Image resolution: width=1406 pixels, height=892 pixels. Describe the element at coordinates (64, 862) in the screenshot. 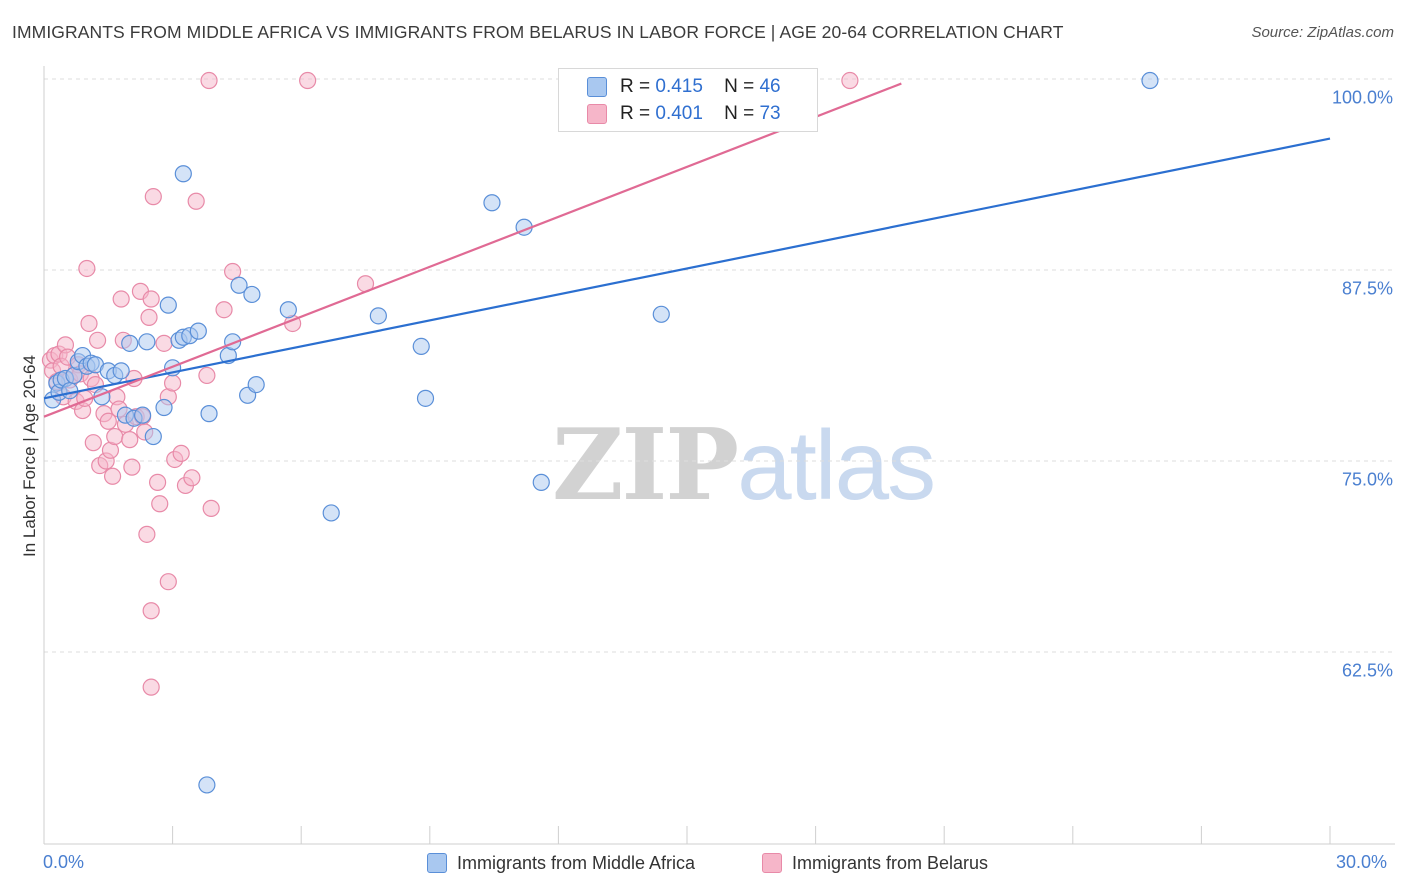

I see `x-tick-min: 0.0%` at that location.